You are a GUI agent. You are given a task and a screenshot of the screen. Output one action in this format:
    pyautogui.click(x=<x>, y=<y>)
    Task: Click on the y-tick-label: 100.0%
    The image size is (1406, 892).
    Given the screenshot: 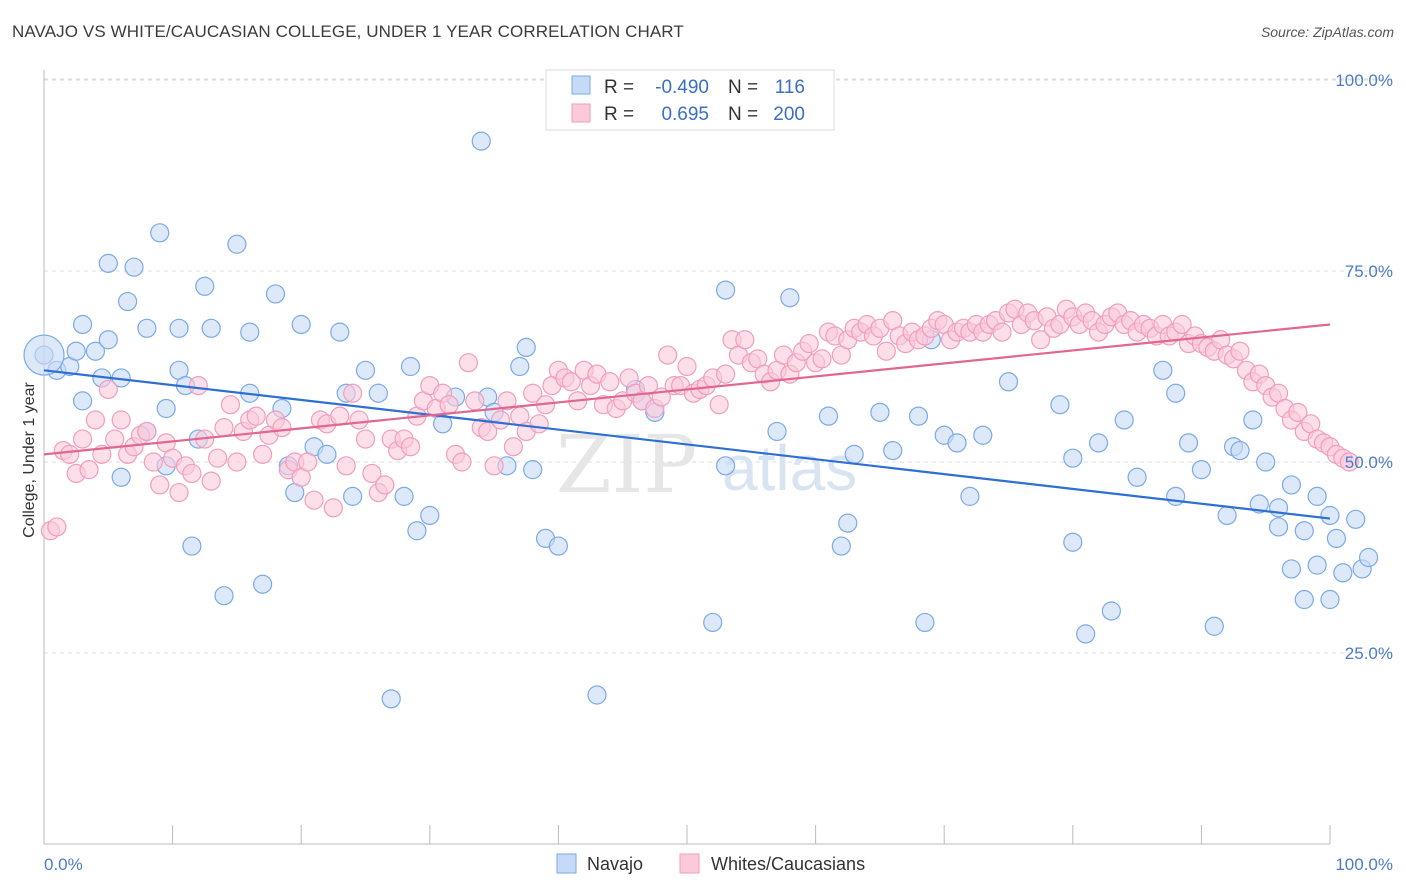 What is the action you would take?
    pyautogui.click(x=1364, y=80)
    